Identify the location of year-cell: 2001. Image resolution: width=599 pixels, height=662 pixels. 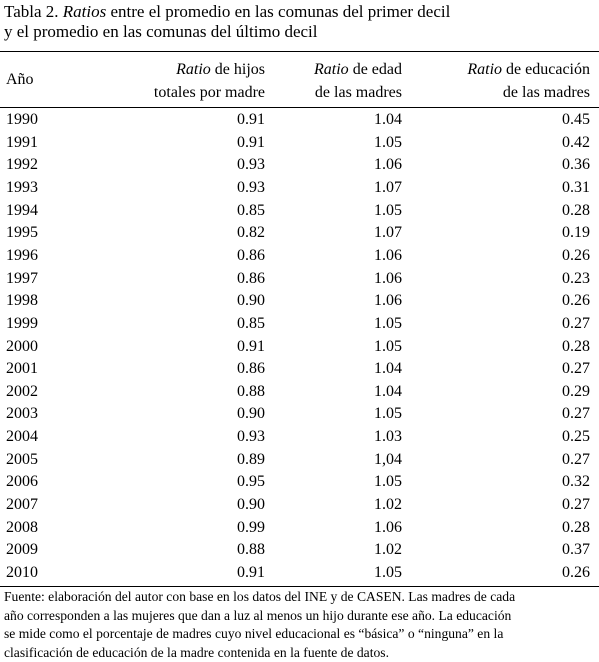
(22, 369).